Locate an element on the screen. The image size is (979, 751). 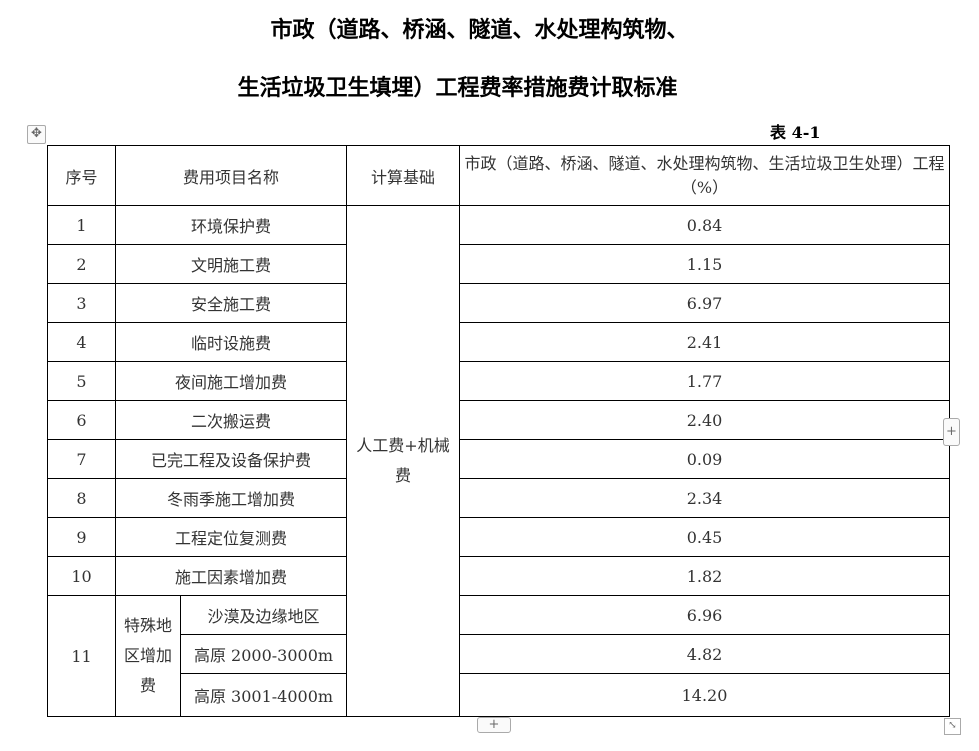
row-rate: 0.45 is located at coordinates (704, 537).